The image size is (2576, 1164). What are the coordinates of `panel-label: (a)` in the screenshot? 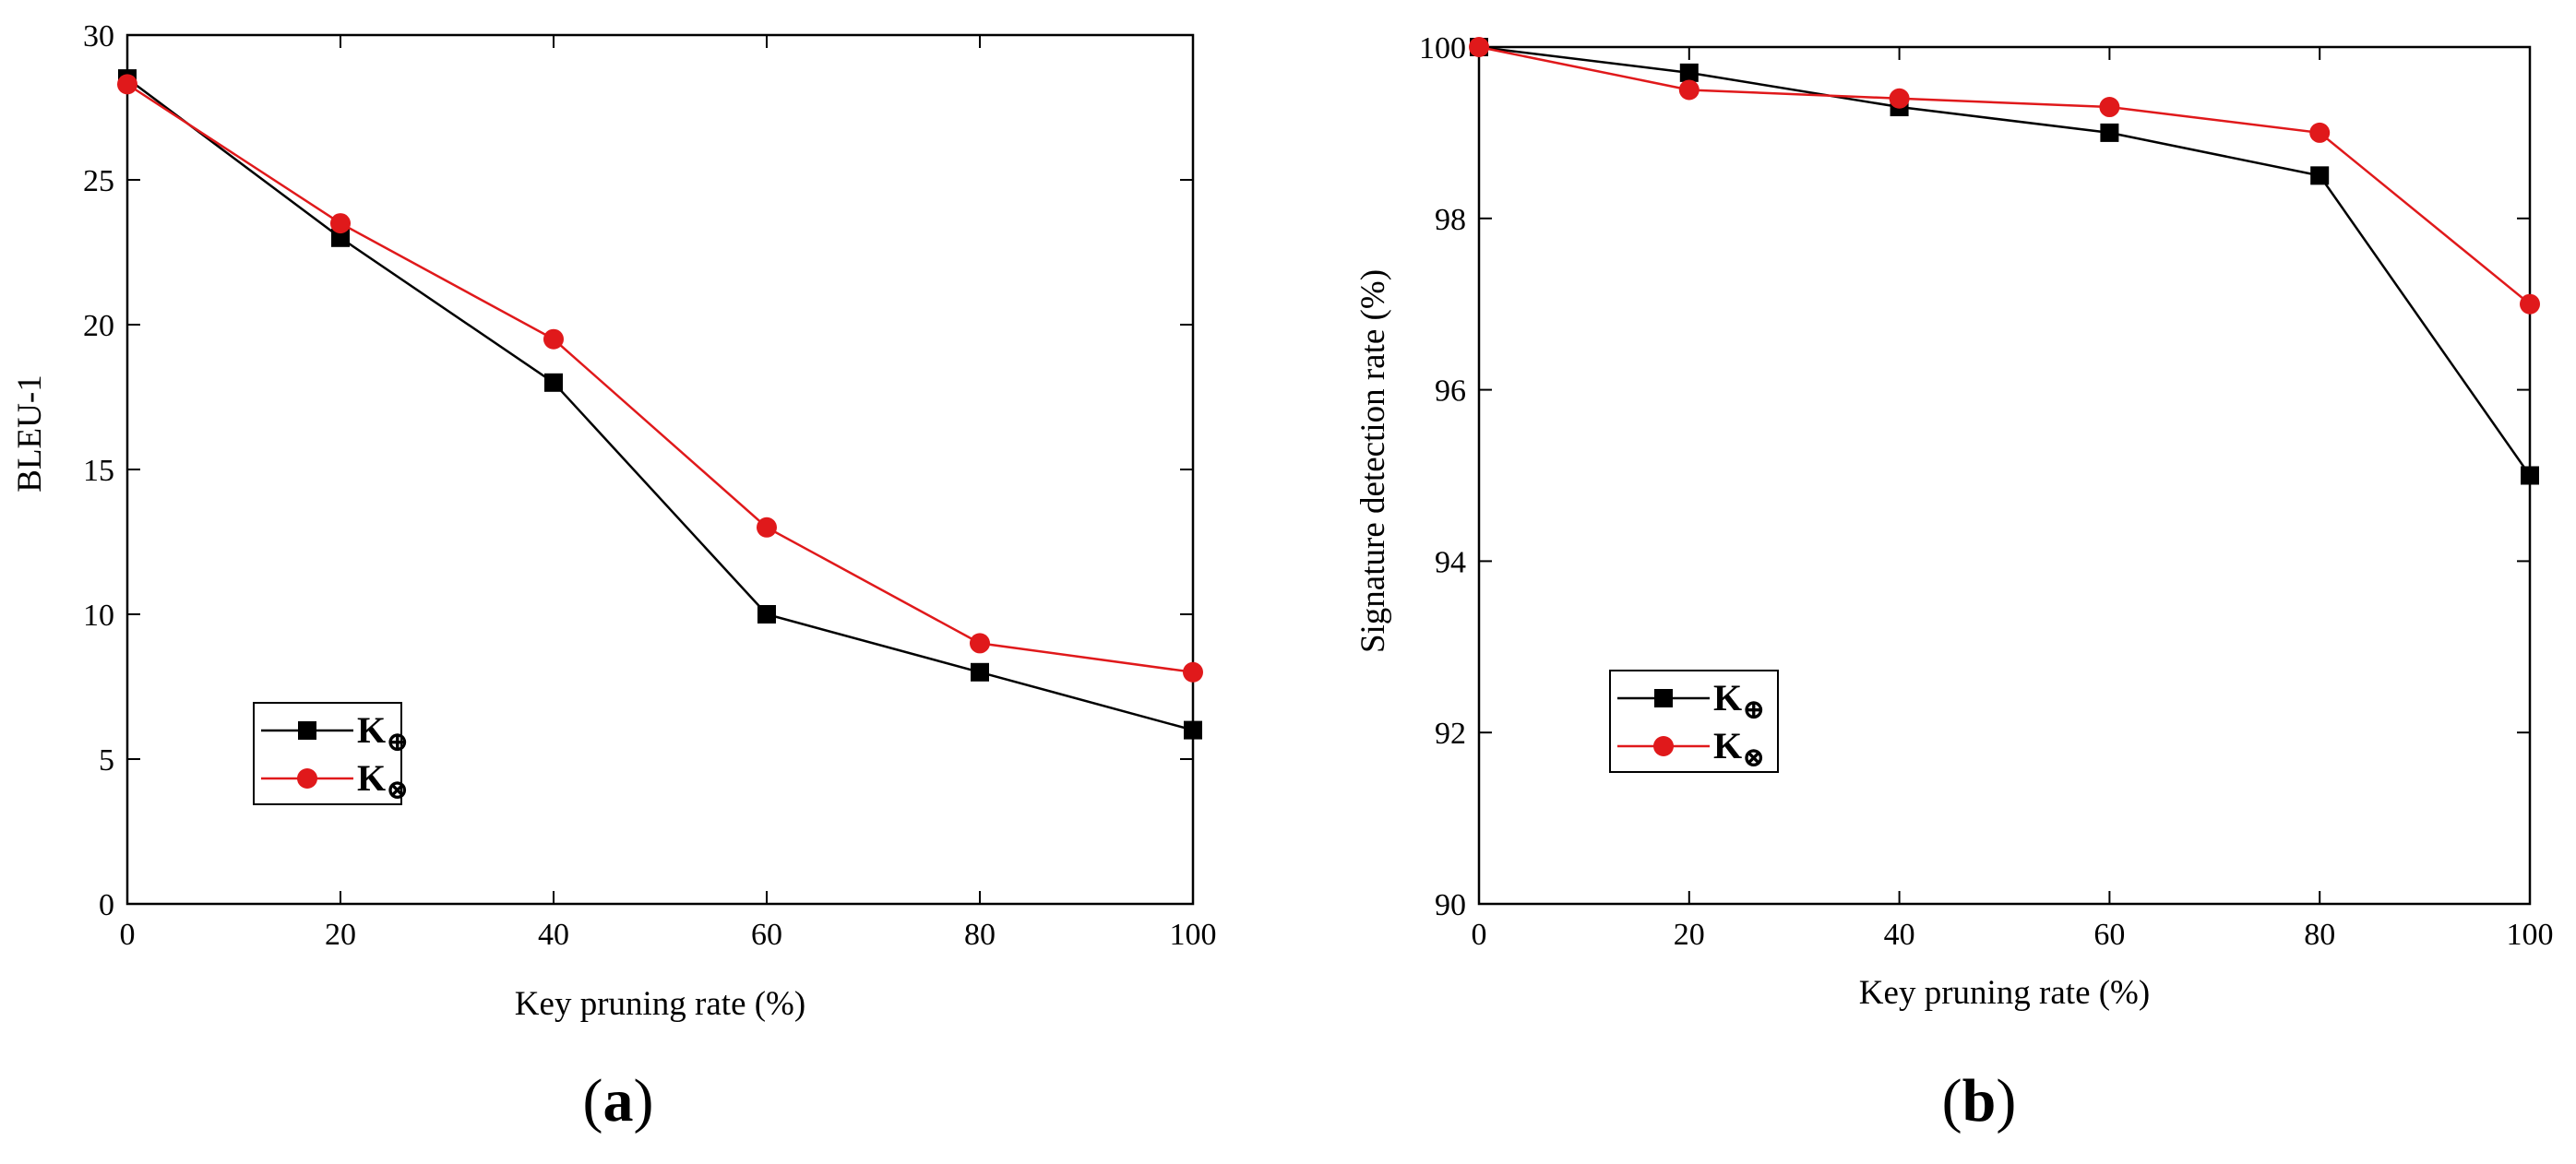 It's located at (618, 1100).